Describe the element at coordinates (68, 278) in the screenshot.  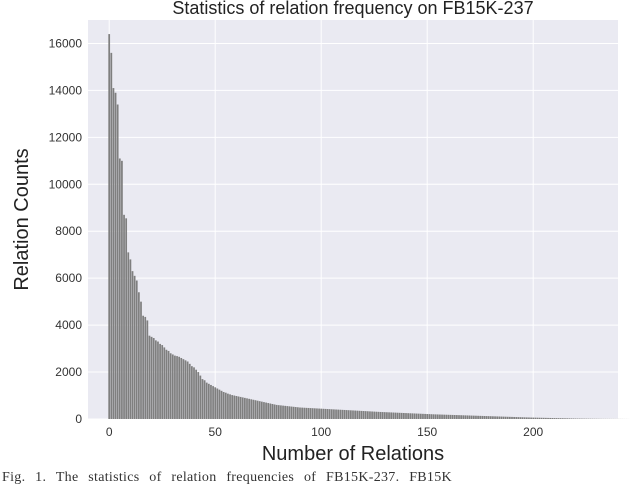
I see `y-tick-label: 6000` at that location.